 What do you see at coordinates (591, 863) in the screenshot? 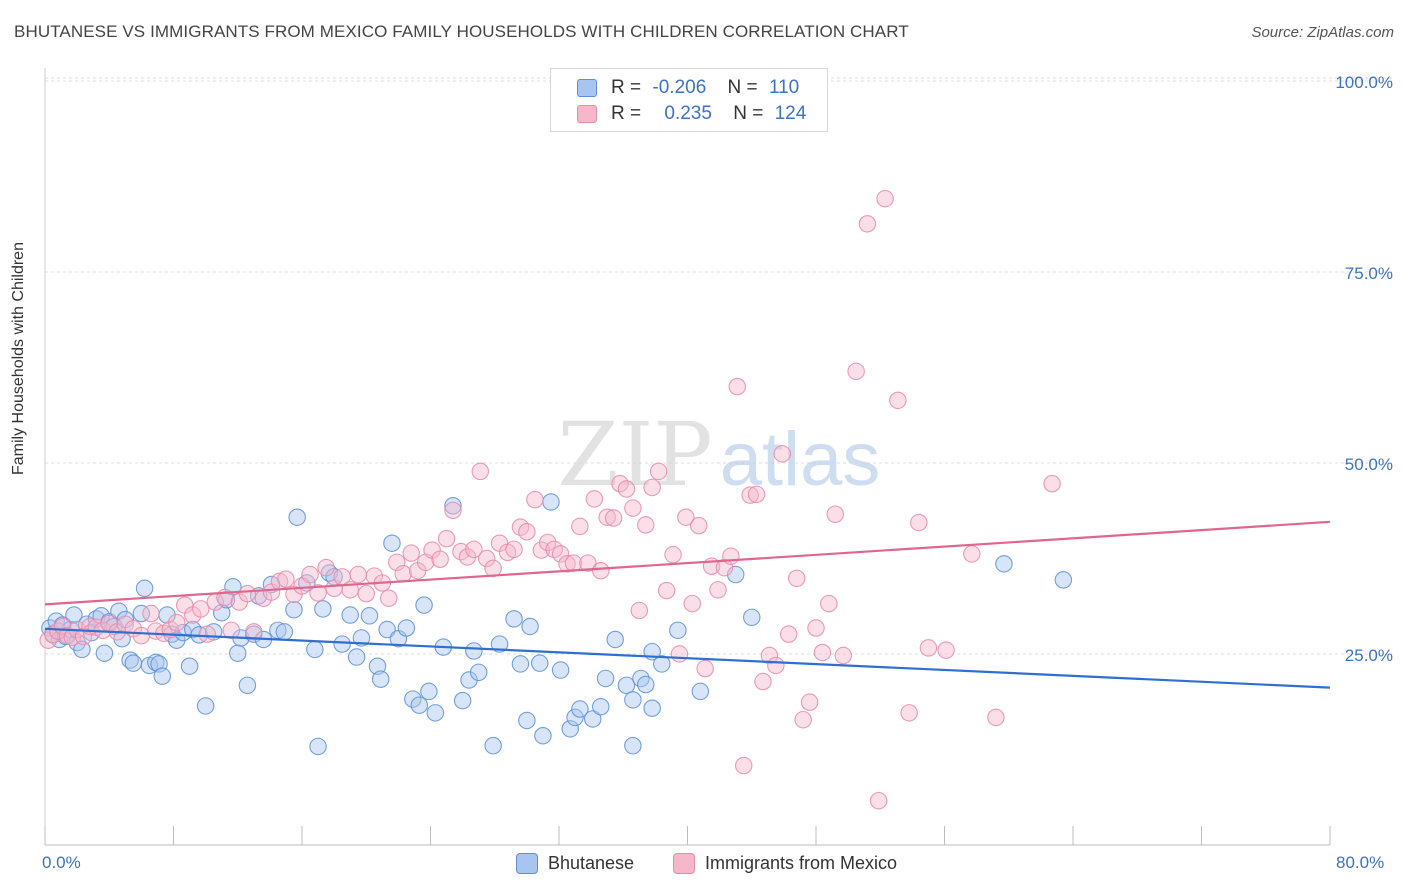
I see `bottom-legend-label-bhutanese: Bhutanese` at bounding box center [591, 863].